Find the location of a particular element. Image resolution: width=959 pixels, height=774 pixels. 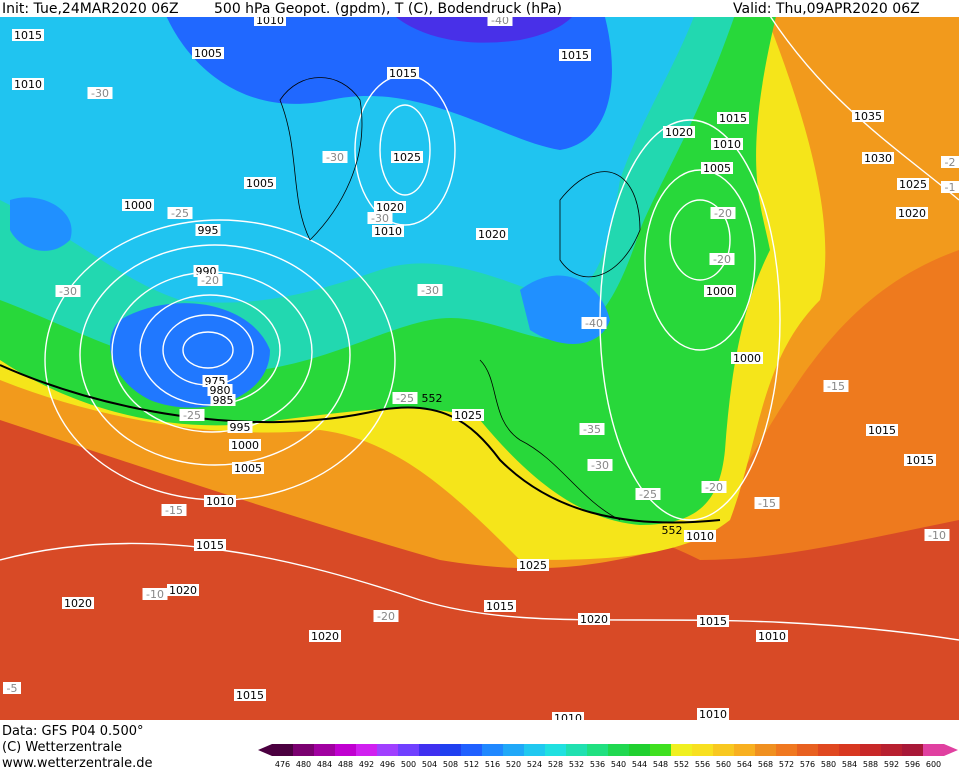

colorbar-end is located at coordinates (951, 750).